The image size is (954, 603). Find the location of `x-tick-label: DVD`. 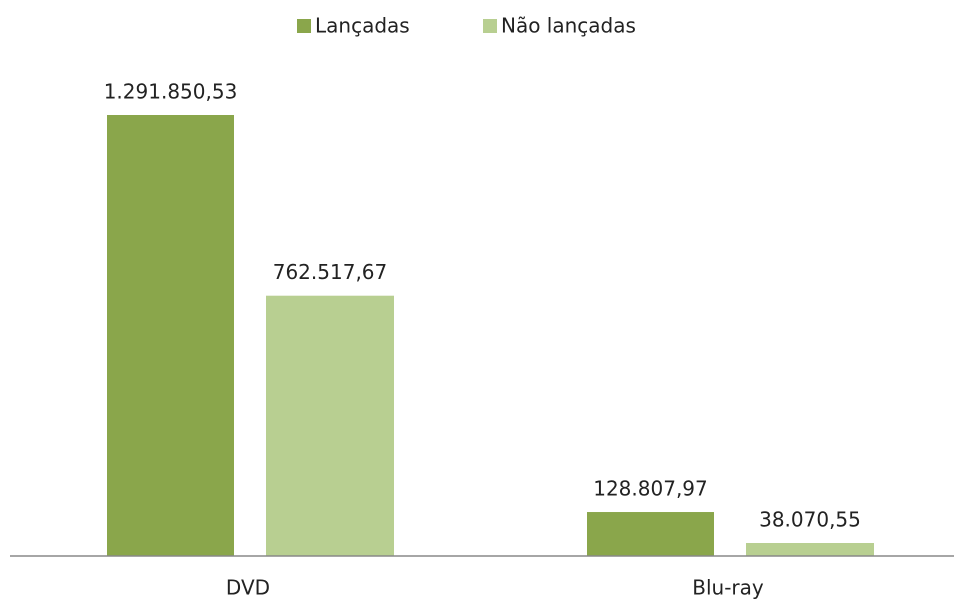

x-tick-label: DVD is located at coordinates (248, 588).